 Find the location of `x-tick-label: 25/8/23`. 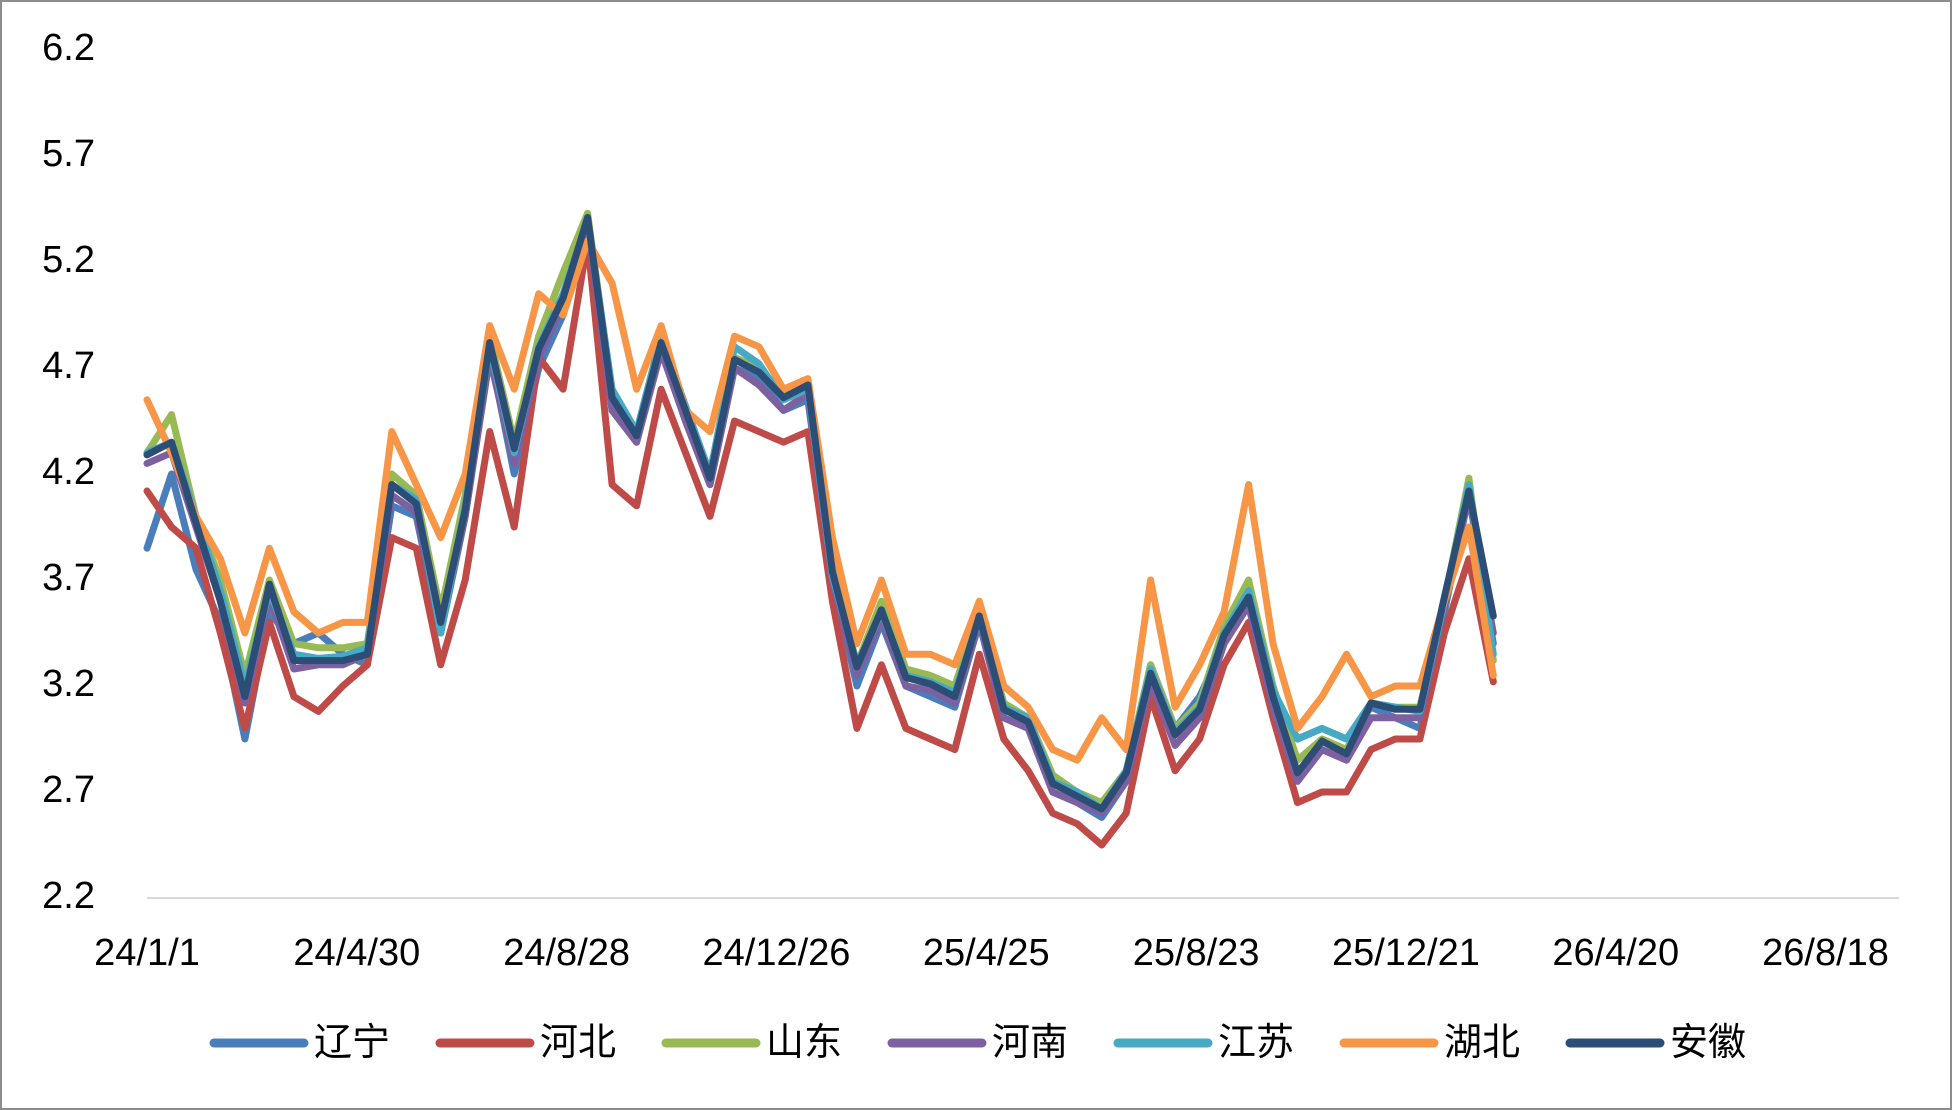

x-tick-label: 25/8/23 is located at coordinates (1196, 953).